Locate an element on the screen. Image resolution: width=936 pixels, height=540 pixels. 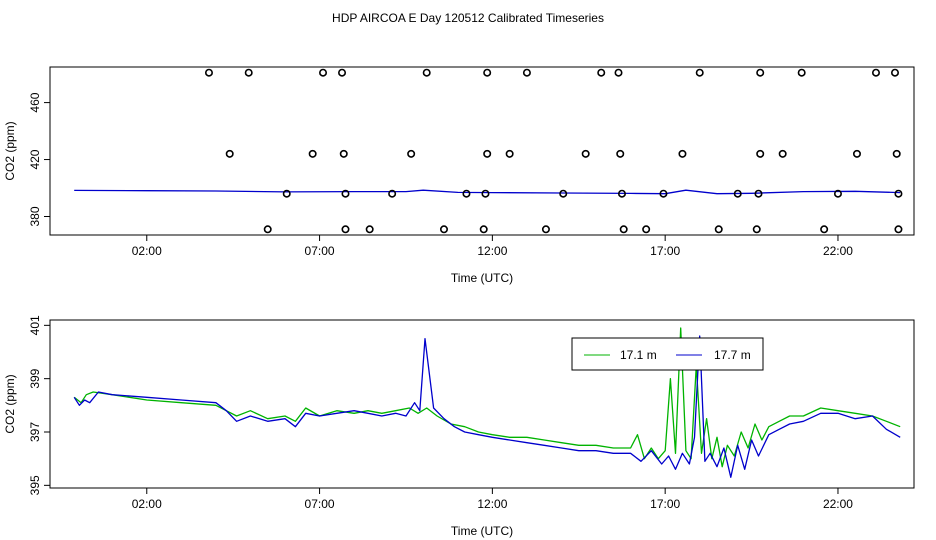
panel-2-x-axis: 02:00 07:00 12:00 17:00 22:00 is located at coordinates (492, 499).